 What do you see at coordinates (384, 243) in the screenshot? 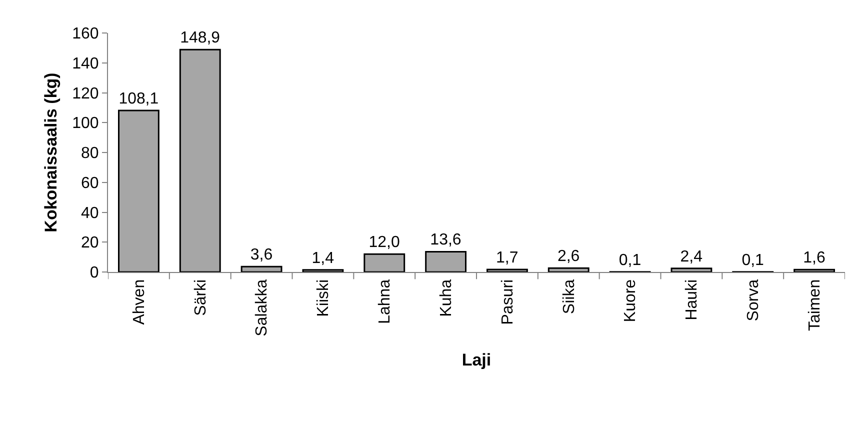
I see `data-label: 12,0` at bounding box center [384, 243].